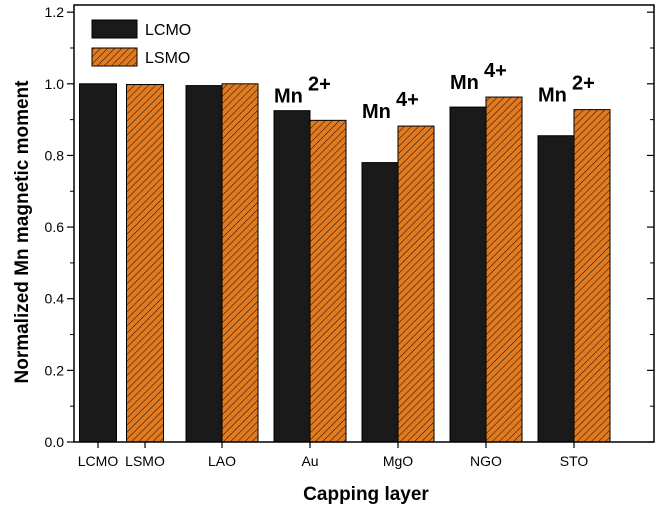 The image size is (656, 508). What do you see at coordinates (114, 29) in the screenshot?
I see `legend-swatch-lcmo` at bounding box center [114, 29].